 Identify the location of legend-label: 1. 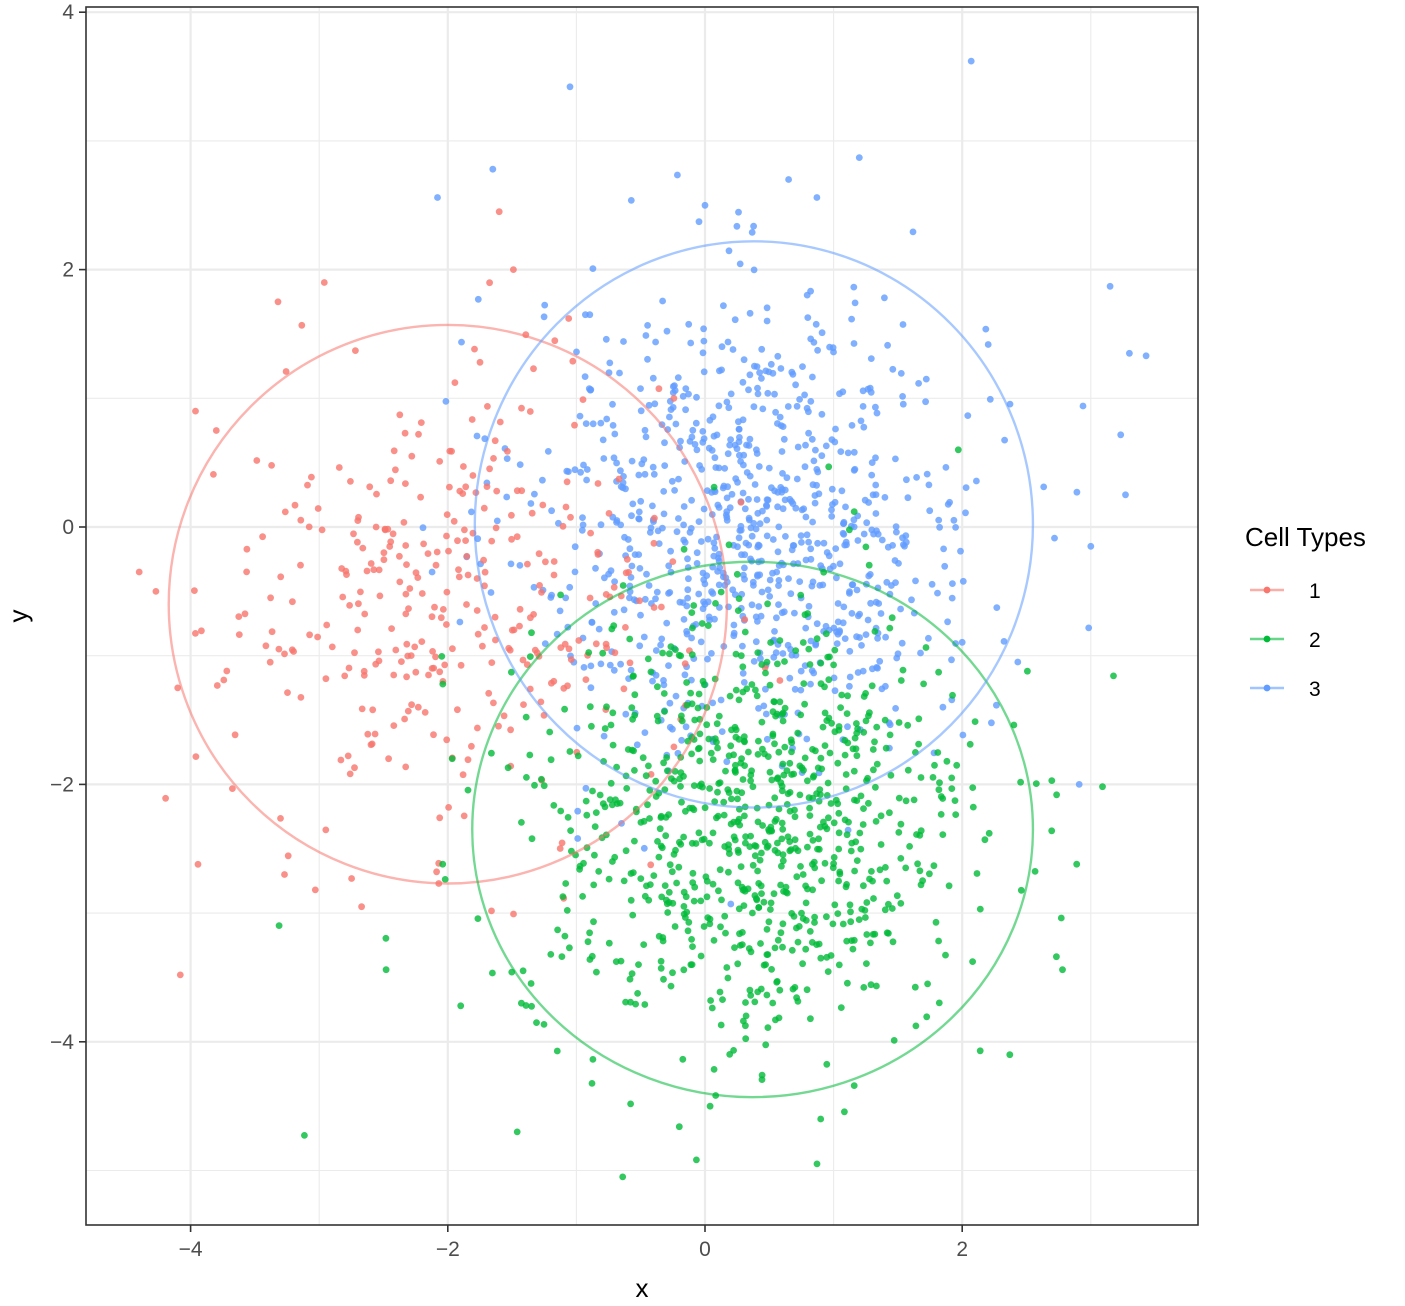
(1315, 591).